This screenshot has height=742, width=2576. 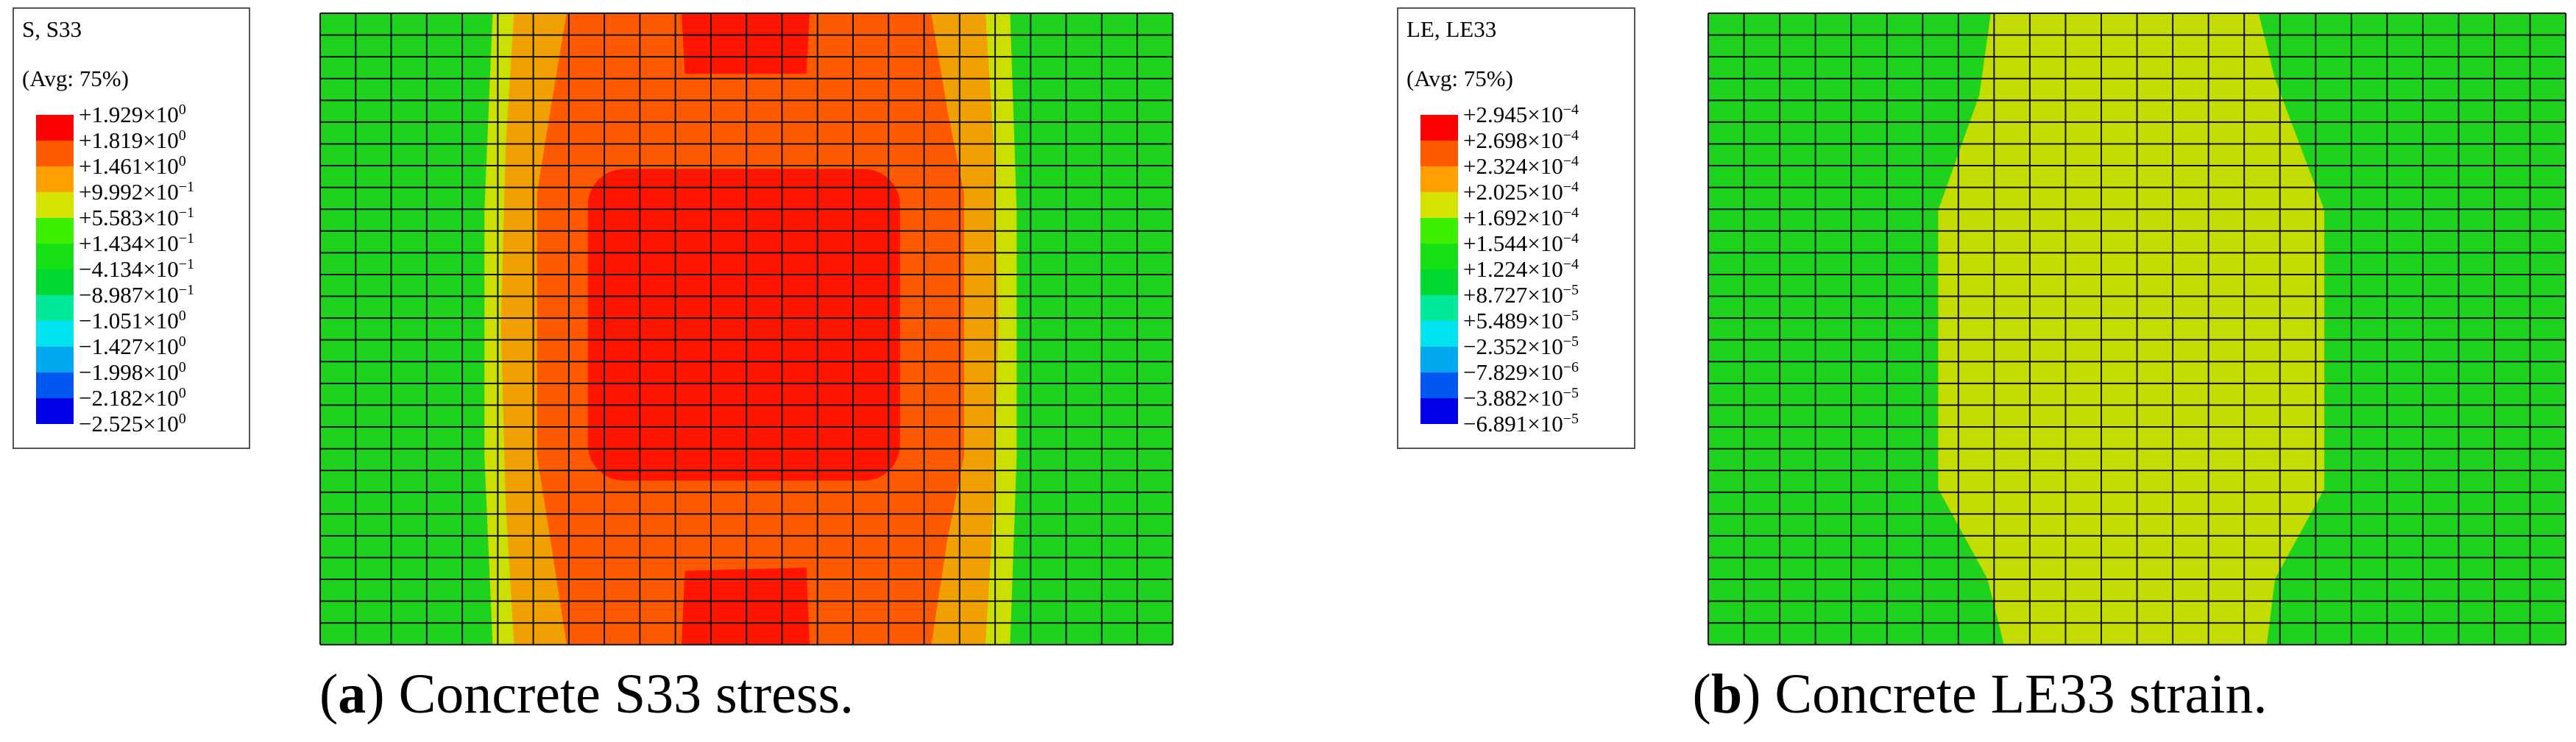 What do you see at coordinates (129, 243) in the screenshot?
I see `legend-label-base: +1.434×10` at bounding box center [129, 243].